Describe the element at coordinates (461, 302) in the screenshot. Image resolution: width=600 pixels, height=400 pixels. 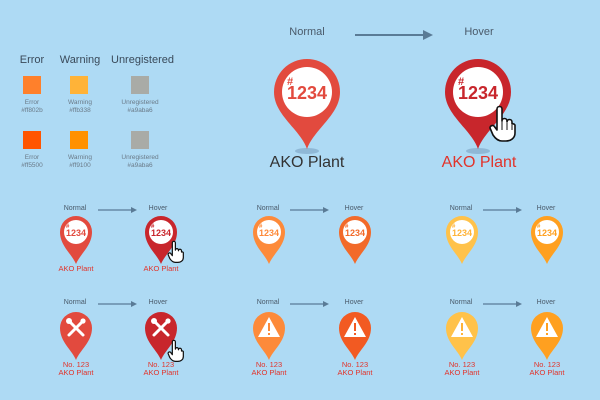
I see `r2-g3-normal-label: Normal` at that location.